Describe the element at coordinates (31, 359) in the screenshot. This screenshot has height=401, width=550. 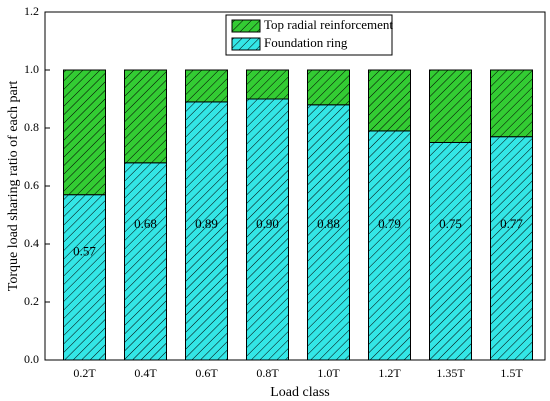
I see `y-tick-label: 0.0` at that location.